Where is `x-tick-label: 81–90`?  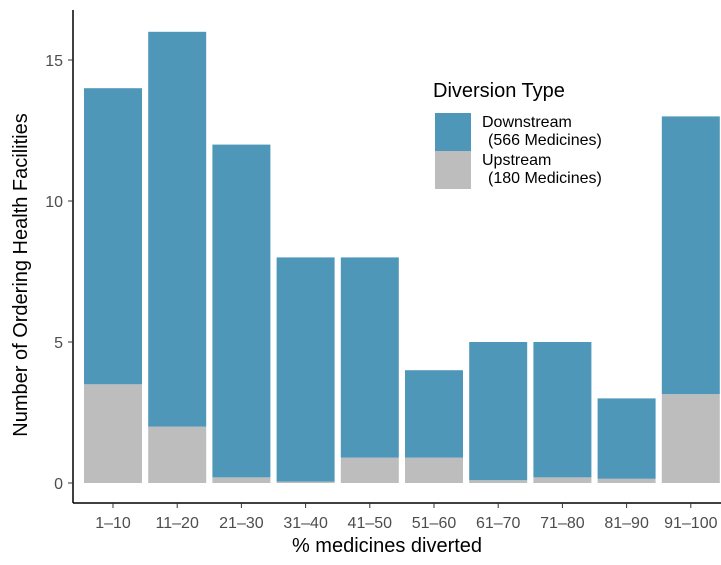
x-tick-label: 81–90 is located at coordinates (626, 523).